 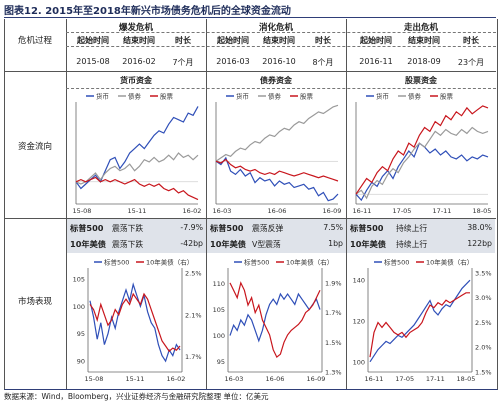 What do you see at coordinates (275, 379) in the screenshot?
I see `x-tick-label: 16-06` at bounding box center [275, 379].